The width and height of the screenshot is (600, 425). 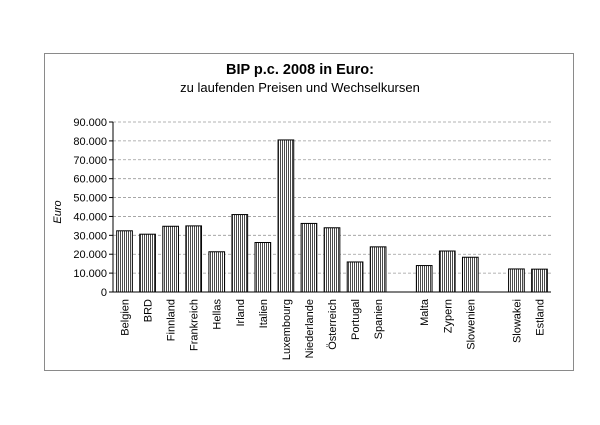 What do you see at coordinates (90, 255) in the screenshot?
I see `y-tick-label: 20.000` at bounding box center [90, 255].